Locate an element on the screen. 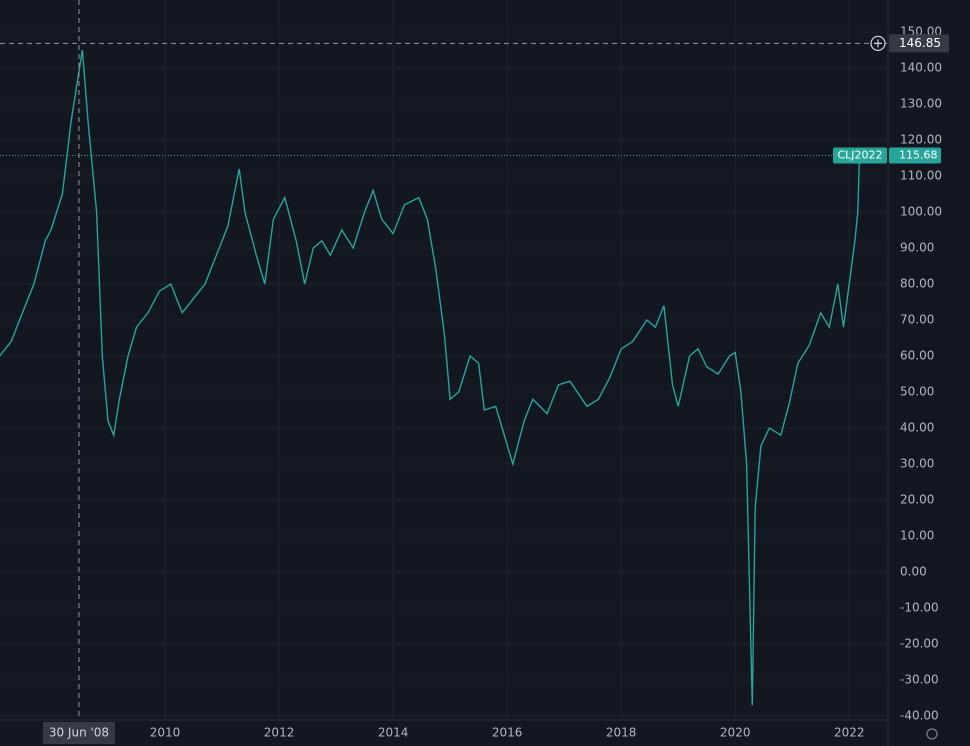 Image resolution: width=970 pixels, height=746 pixels. crosshair-x-label: 30 Jun '08 is located at coordinates (79, 733).